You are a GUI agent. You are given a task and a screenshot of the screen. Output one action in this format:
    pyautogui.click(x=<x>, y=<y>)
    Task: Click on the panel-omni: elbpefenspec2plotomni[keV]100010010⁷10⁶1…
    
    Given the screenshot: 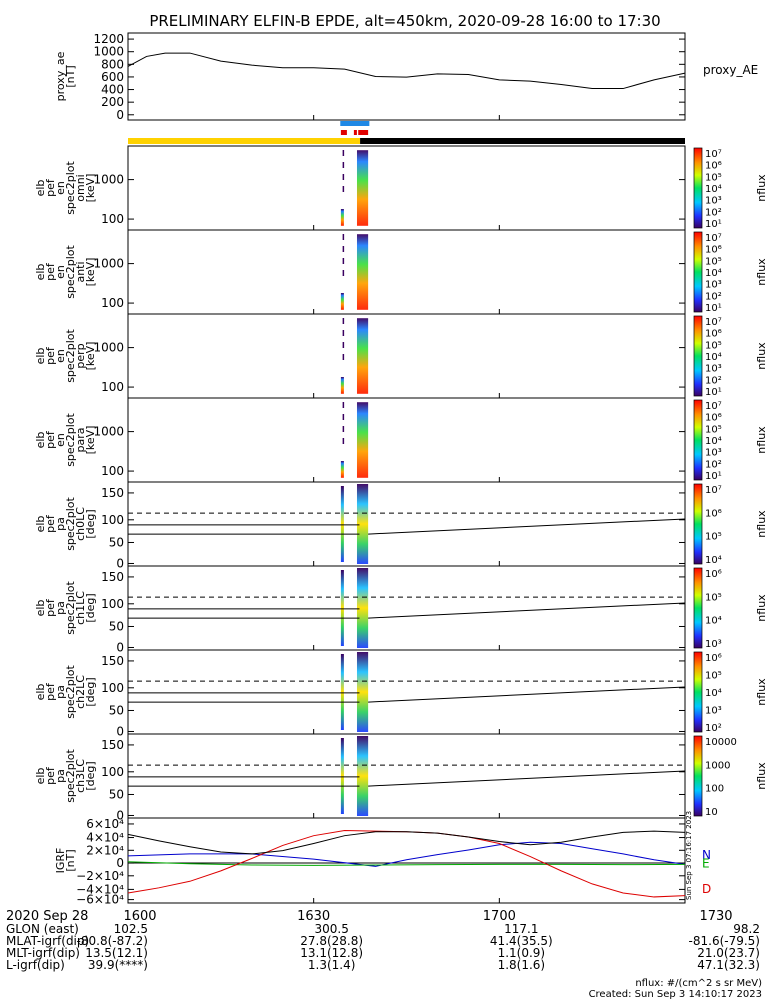 What is the action you would take?
    pyautogui.click(x=401, y=188)
    